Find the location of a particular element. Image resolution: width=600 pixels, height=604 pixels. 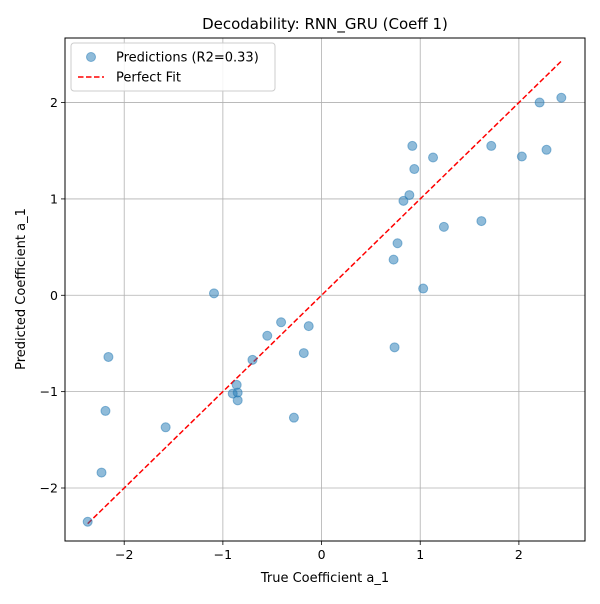

x-tick-label: −1 is located at coordinates (223, 554).